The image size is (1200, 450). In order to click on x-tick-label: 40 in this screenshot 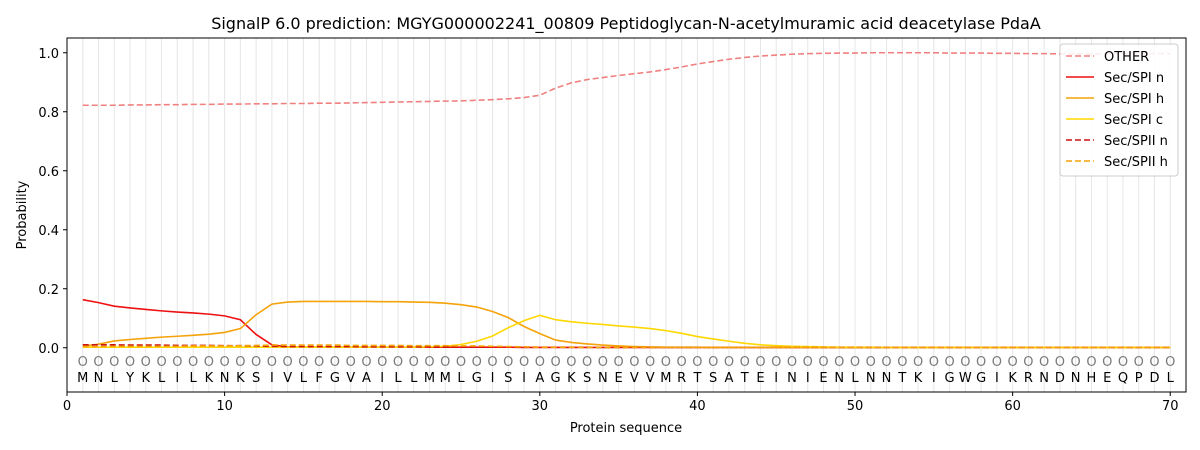, I will do `click(697, 406)`.